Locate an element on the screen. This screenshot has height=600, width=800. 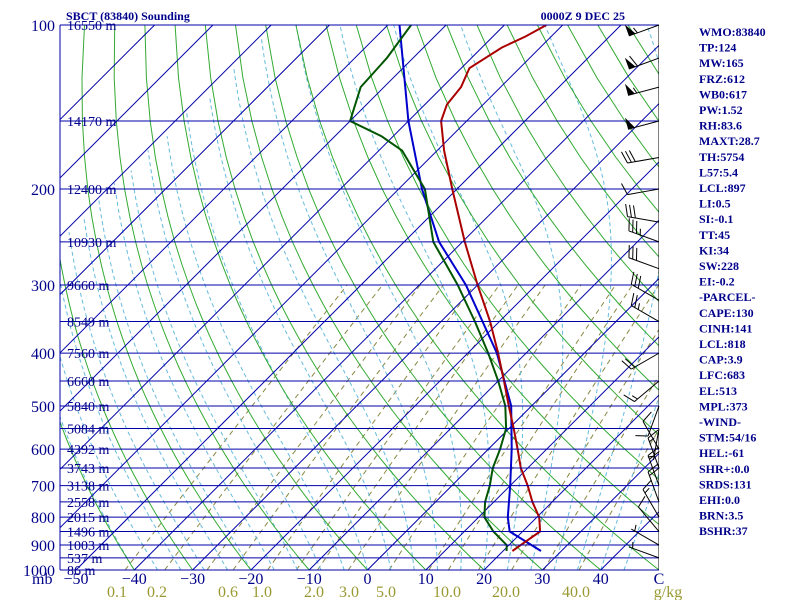
mixing-ratio-tick-label: 40.0 is located at coordinates (576, 592).